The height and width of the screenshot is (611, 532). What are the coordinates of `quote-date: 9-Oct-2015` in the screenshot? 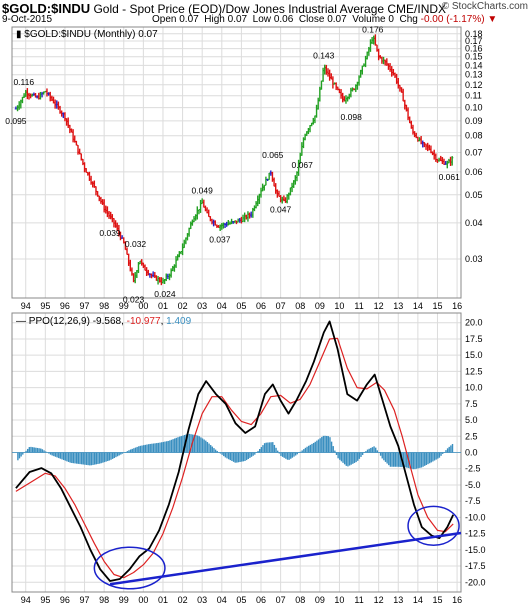 It's located at (27, 19).